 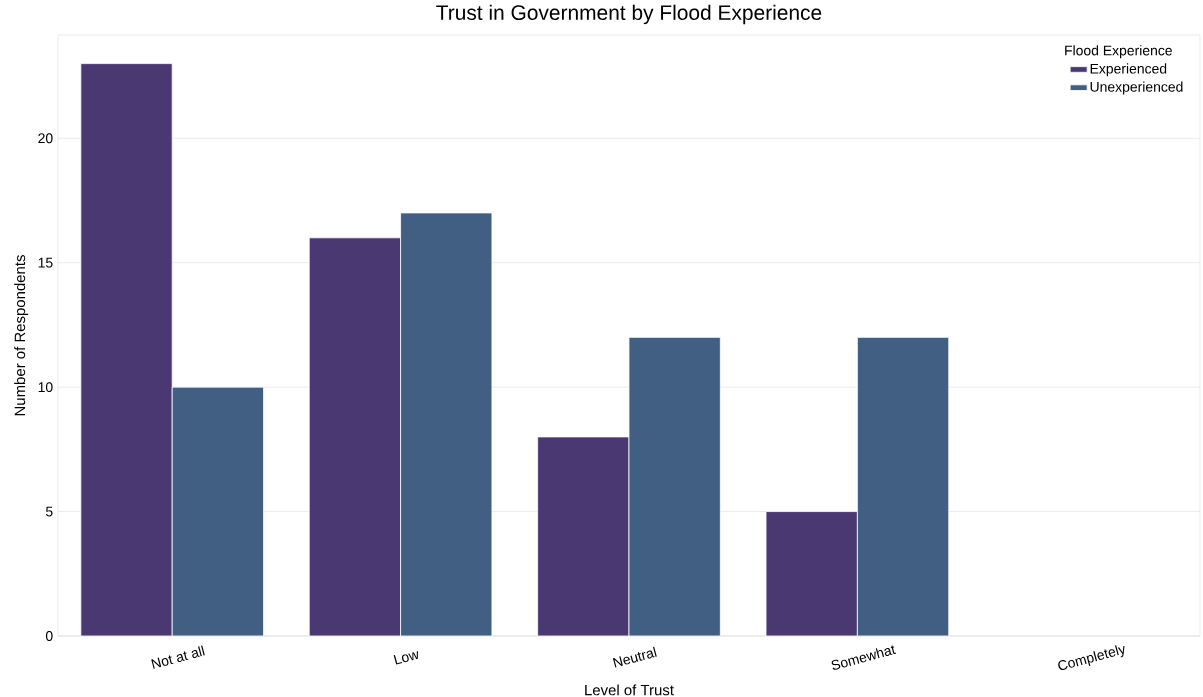 I want to click on legend-title: Flood Experience, so click(x=1118, y=52).